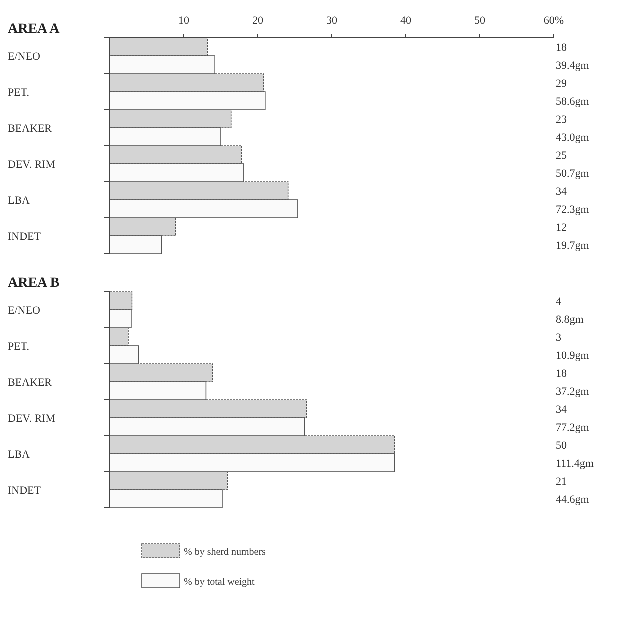  I want to click on x-tick-label: 60%, so click(554, 21).